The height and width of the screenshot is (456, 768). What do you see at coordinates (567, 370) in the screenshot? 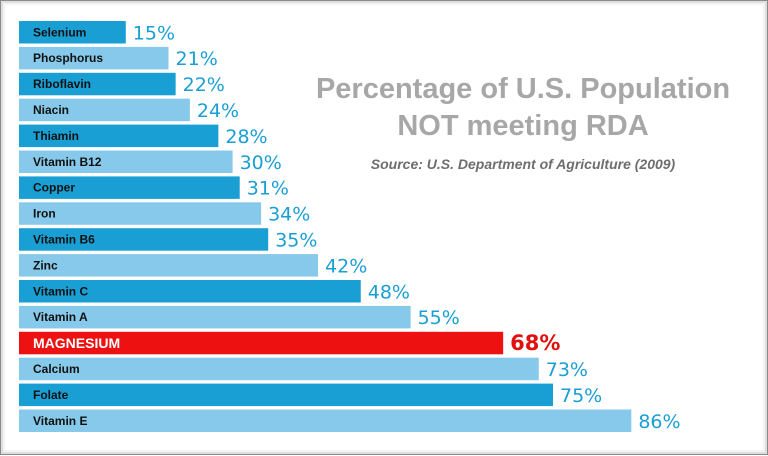
I see `value-label: 73%` at bounding box center [567, 370].